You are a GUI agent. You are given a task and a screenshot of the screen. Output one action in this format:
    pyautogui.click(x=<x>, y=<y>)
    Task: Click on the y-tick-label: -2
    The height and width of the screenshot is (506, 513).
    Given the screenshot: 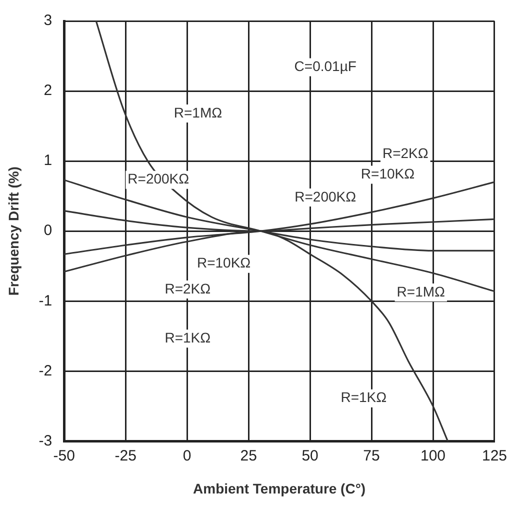 What is the action you would take?
    pyautogui.click(x=45, y=371)
    